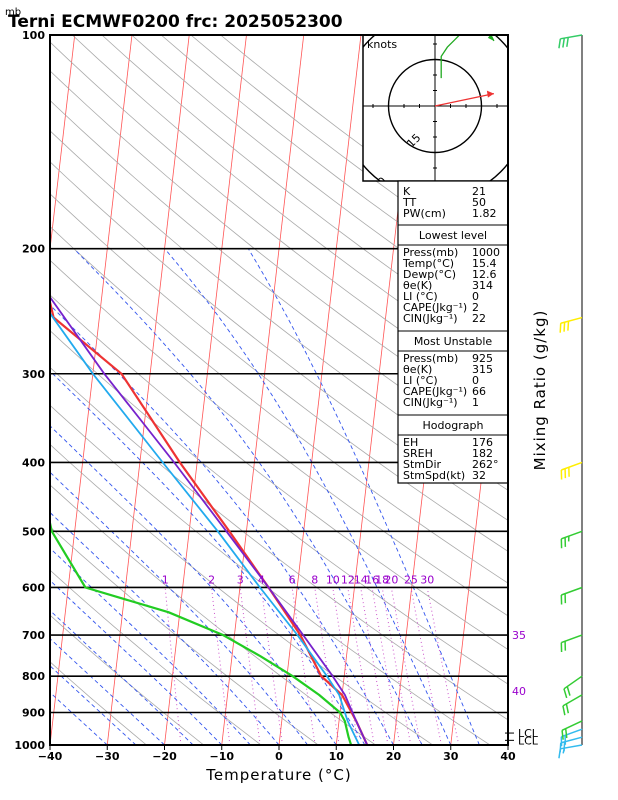 Image resolution: width=618 pixels, height=800 pixels. What do you see at coordinates (164, 756) in the screenshot?
I see `x-tick-label: −20` at bounding box center [164, 756].